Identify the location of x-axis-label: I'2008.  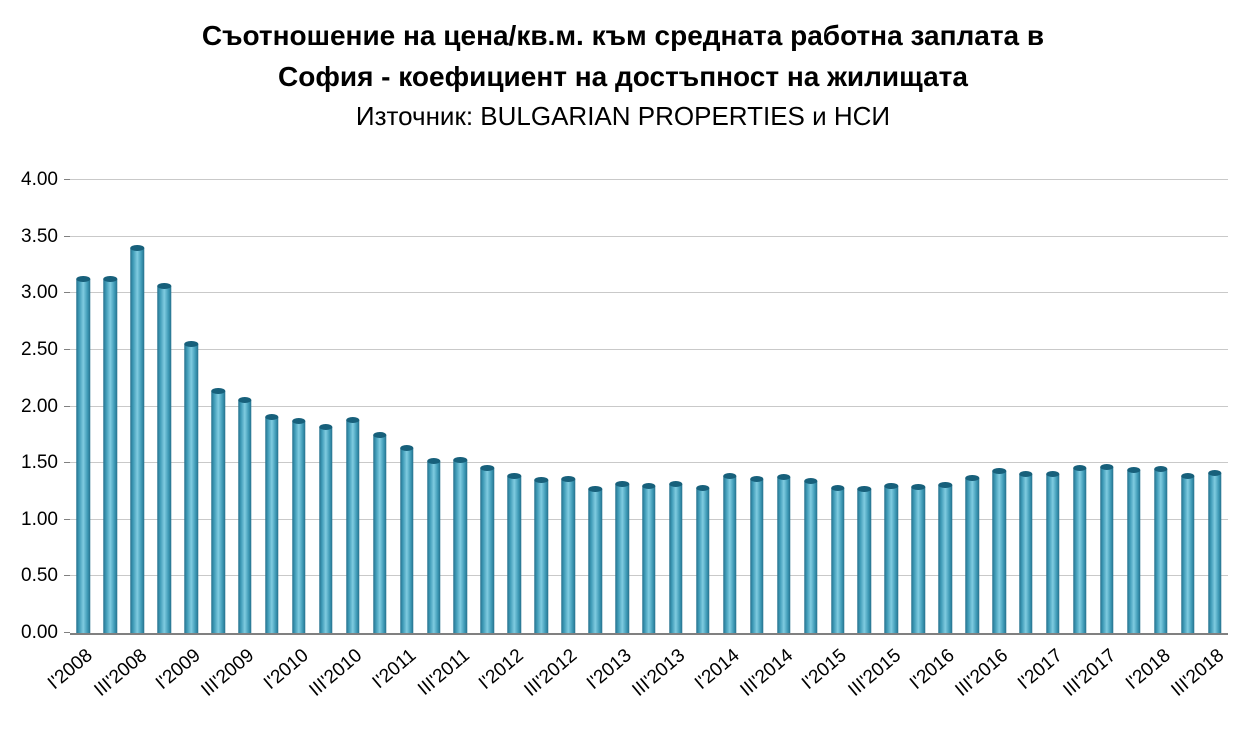
(70, 669).